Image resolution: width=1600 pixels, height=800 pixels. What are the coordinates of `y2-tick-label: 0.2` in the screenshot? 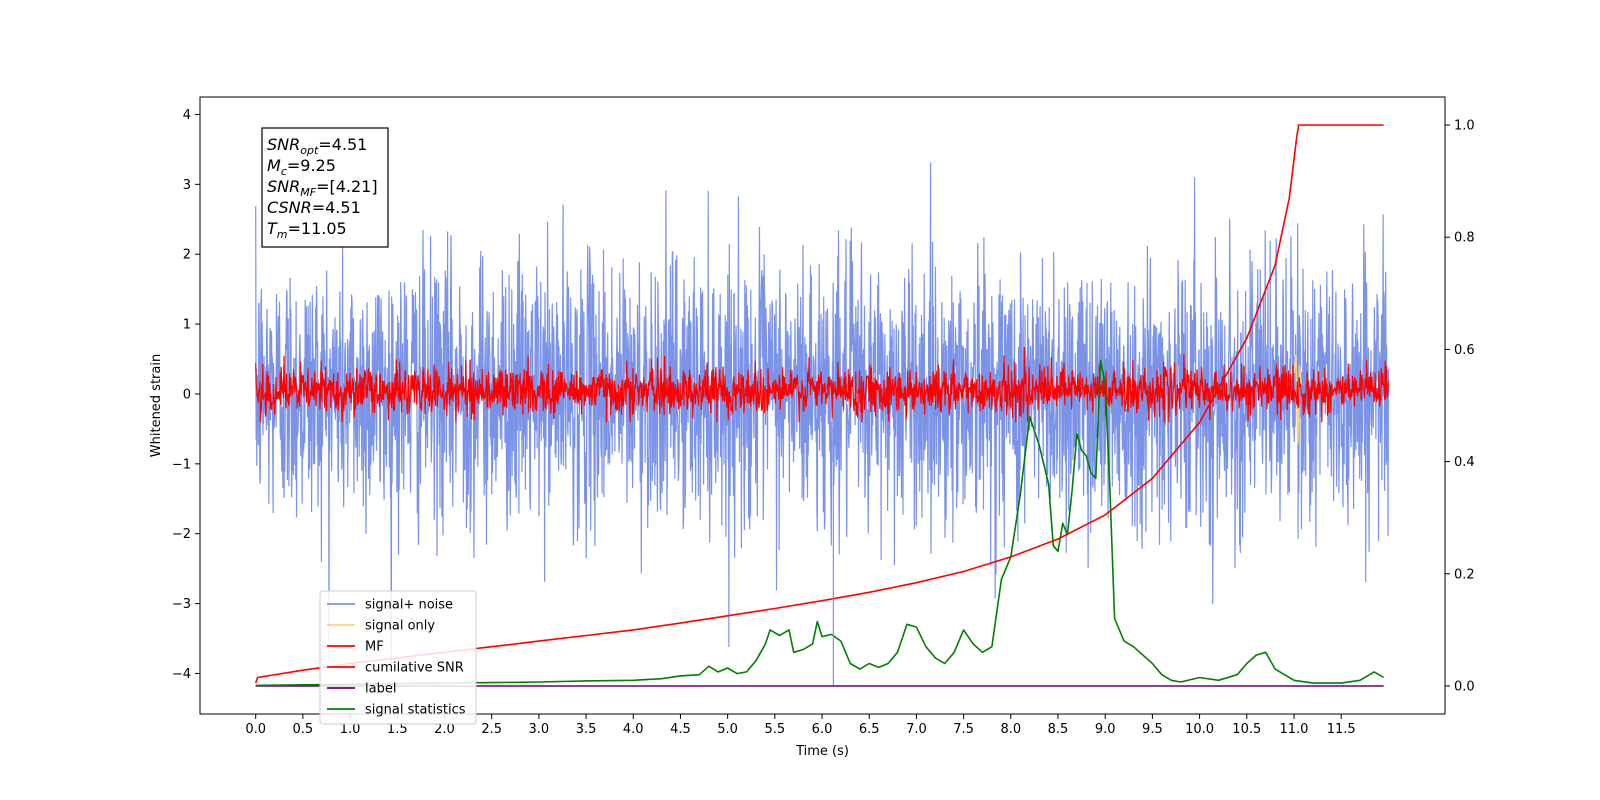 It's located at (1464, 574).